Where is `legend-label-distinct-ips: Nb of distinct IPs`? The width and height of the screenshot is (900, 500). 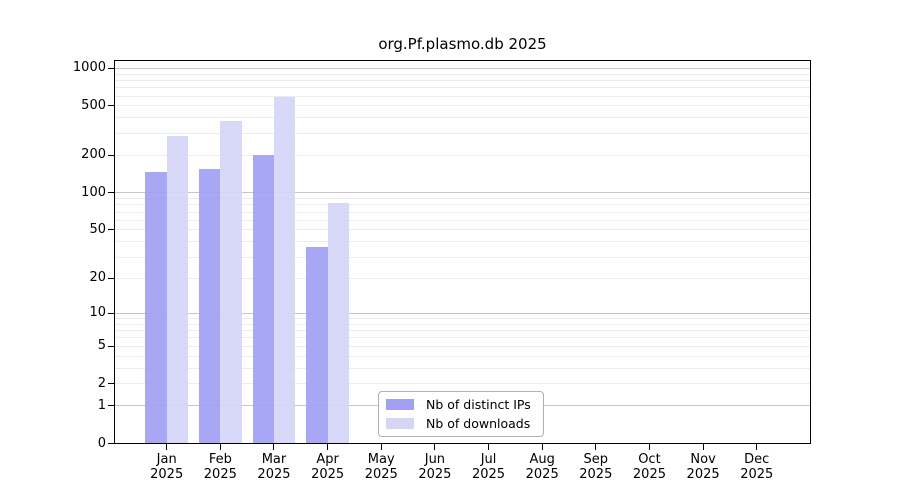 legend-label-distinct-ips: Nb of distinct IPs is located at coordinates (478, 404).